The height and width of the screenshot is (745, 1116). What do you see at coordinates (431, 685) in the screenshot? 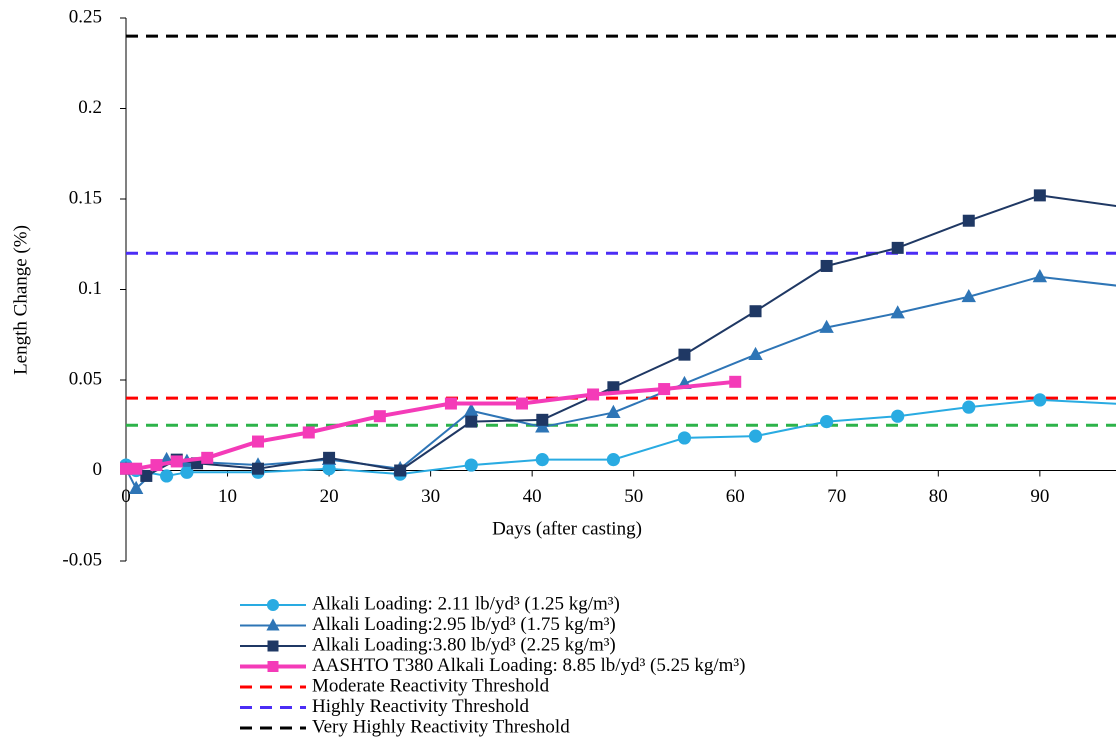
I see `legend-label: Moderate Reactivity Threshold` at bounding box center [431, 685].